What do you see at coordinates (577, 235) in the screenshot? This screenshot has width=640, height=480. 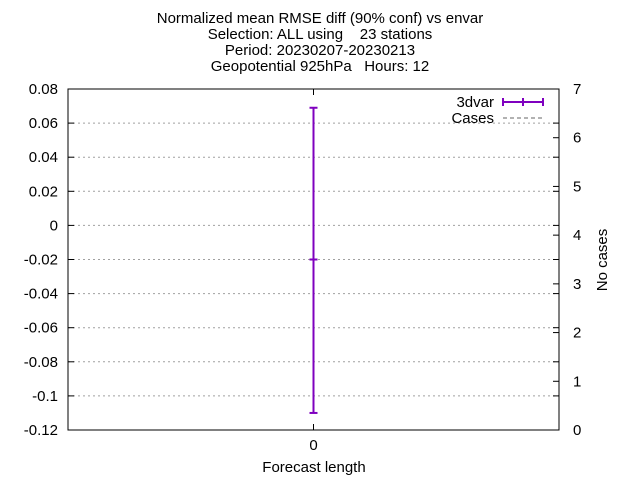 I see `y2-tick-label: 4` at bounding box center [577, 235].